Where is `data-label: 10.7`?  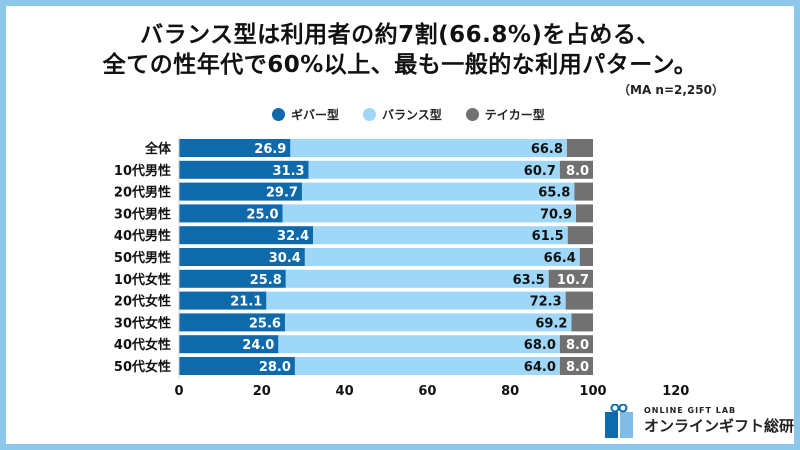 data-label: 10.7 is located at coordinates (573, 280).